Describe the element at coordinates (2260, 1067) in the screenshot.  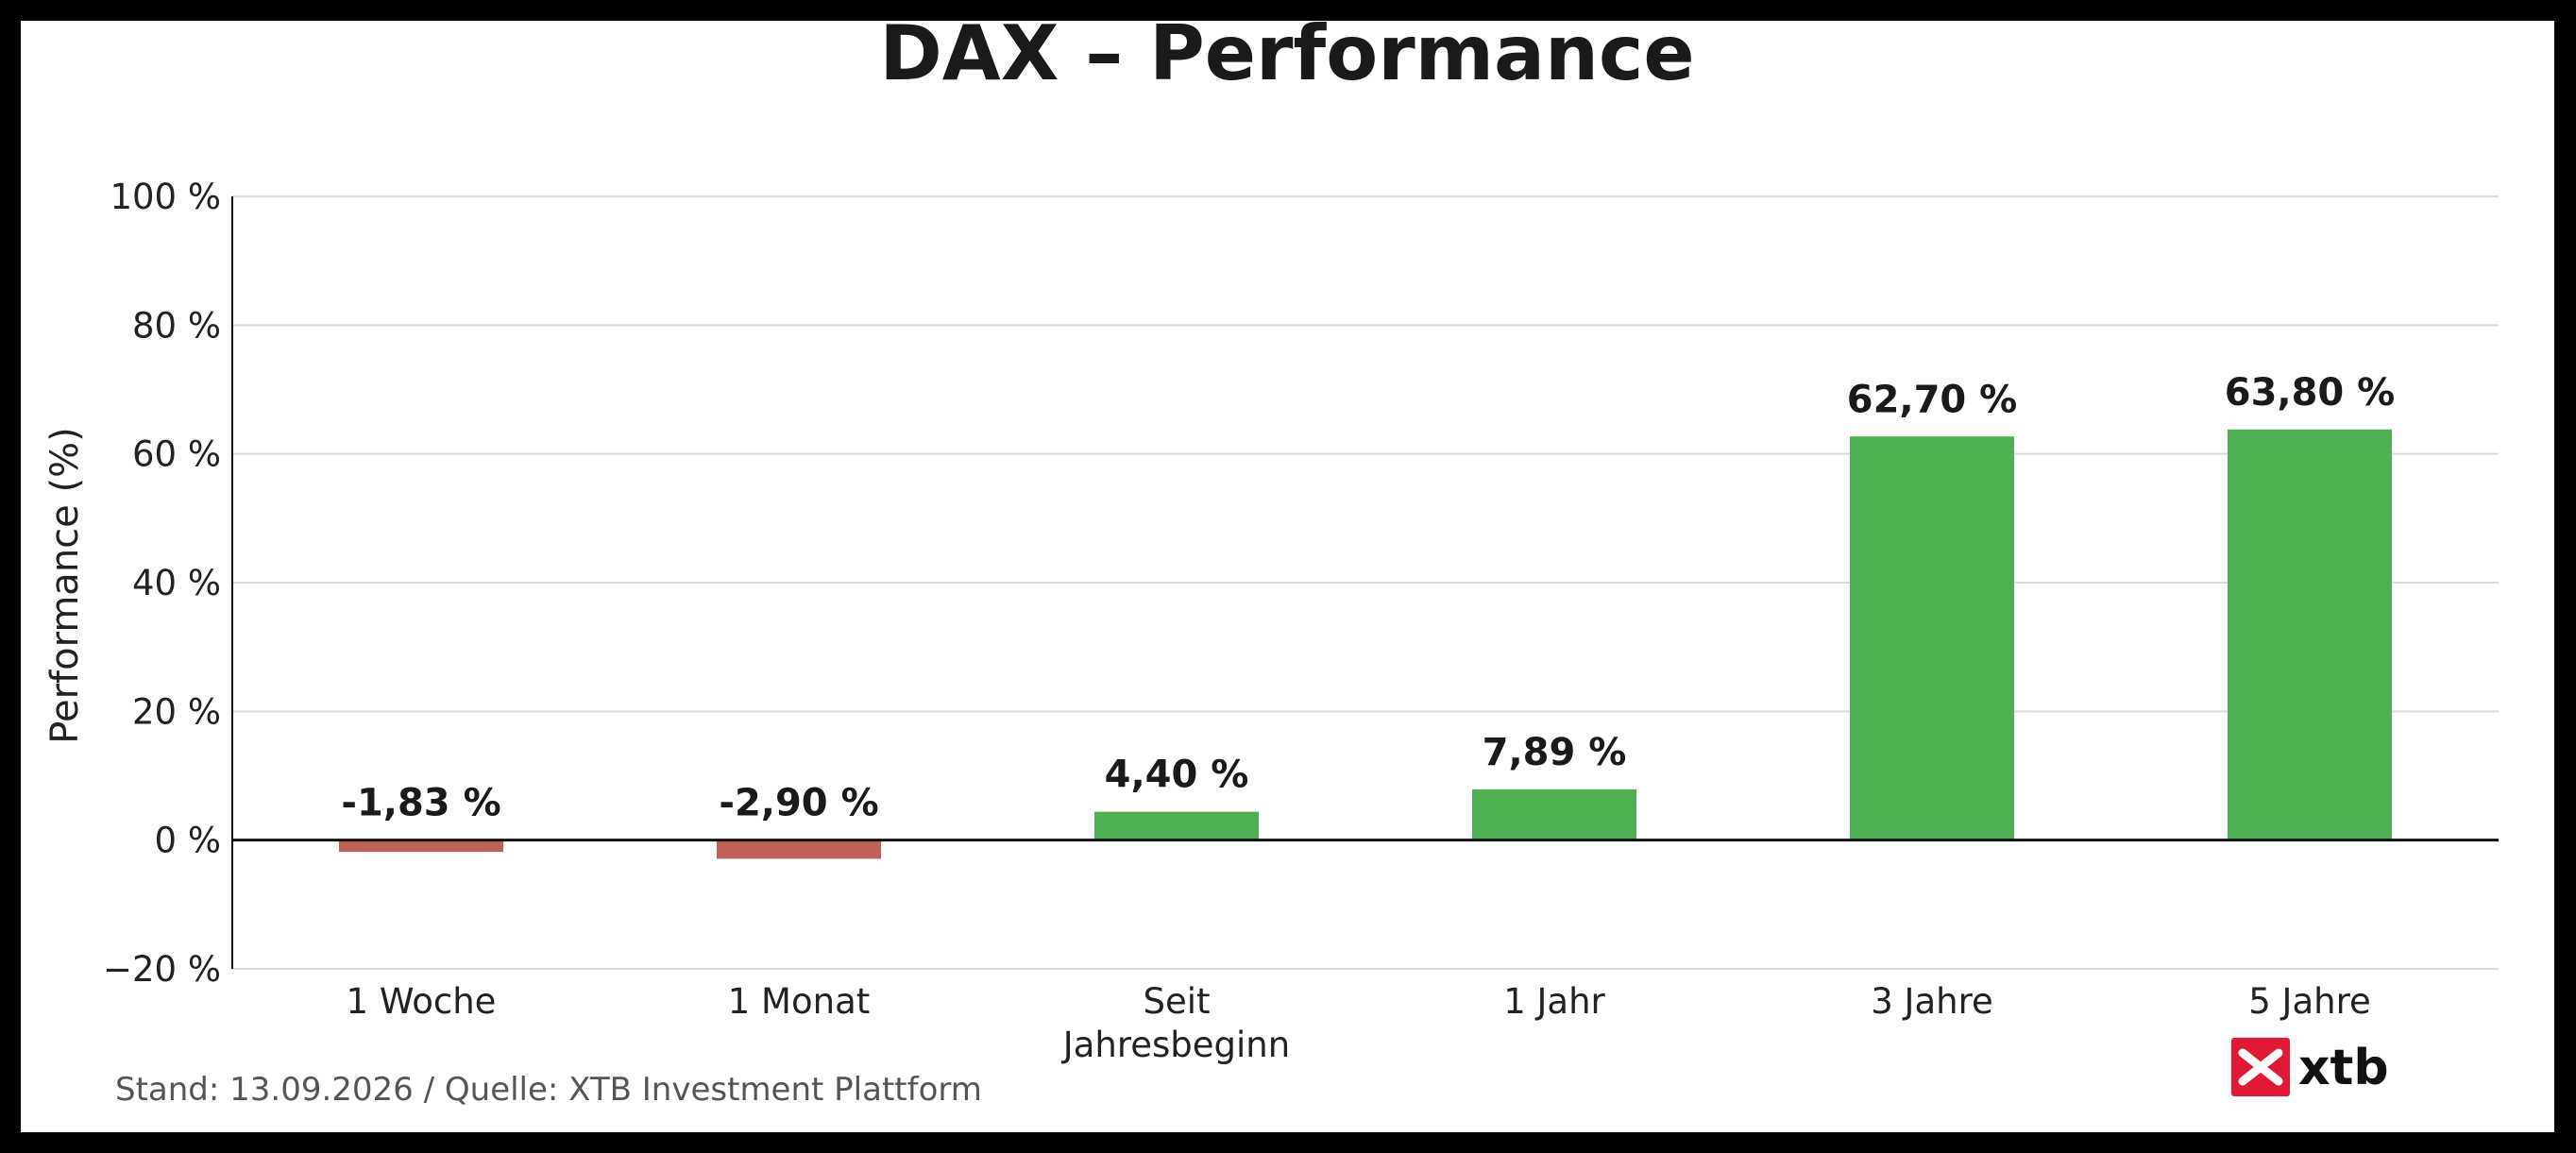
I see `x-mark-icon` at that location.